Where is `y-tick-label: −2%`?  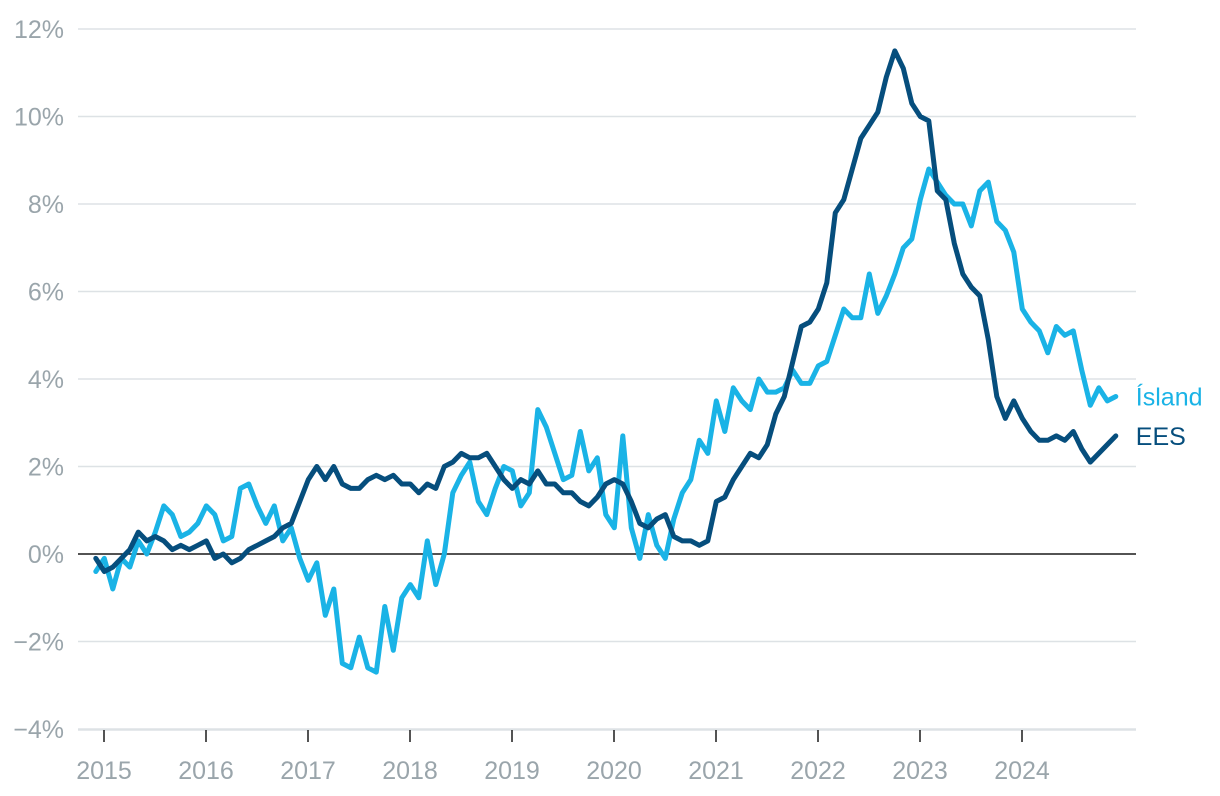
y-tick-label: −2% is located at coordinates (38, 643).